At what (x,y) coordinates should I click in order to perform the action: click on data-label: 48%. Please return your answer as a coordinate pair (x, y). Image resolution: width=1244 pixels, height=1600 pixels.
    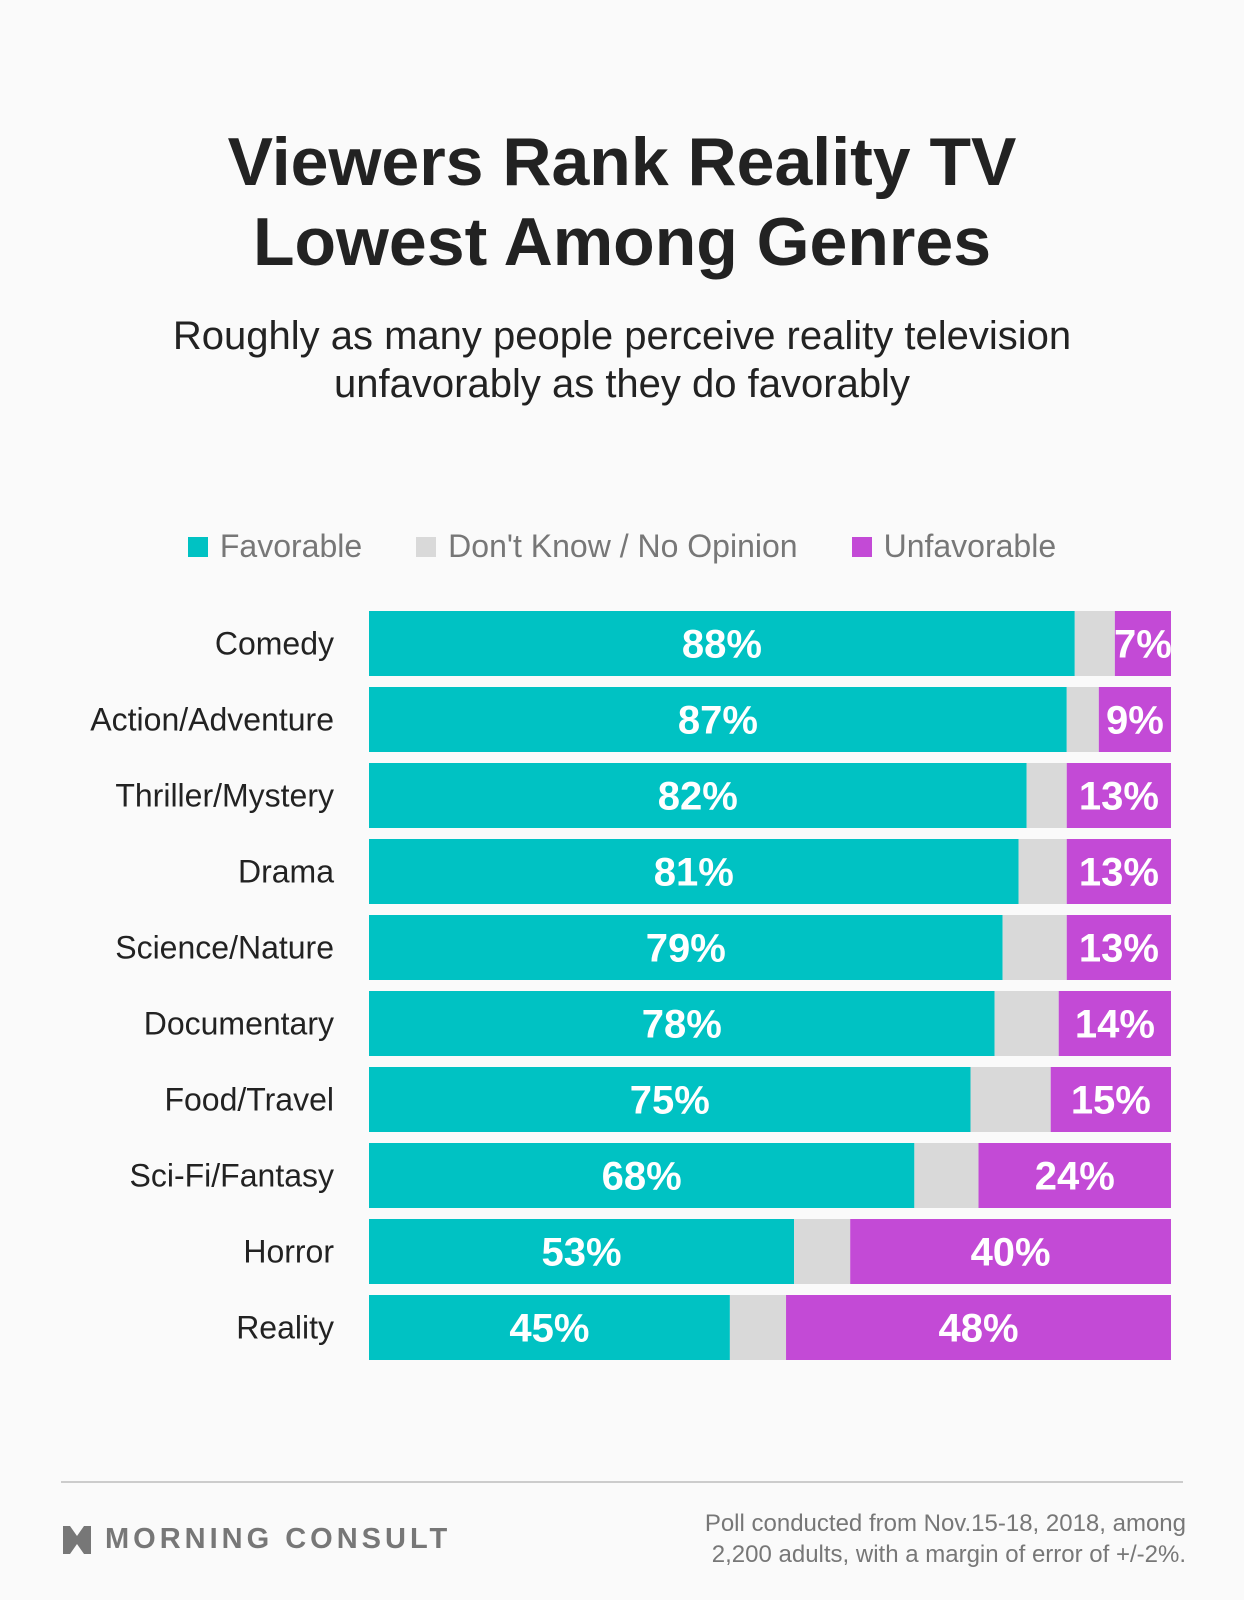
    Looking at the image, I should click on (978, 1329).